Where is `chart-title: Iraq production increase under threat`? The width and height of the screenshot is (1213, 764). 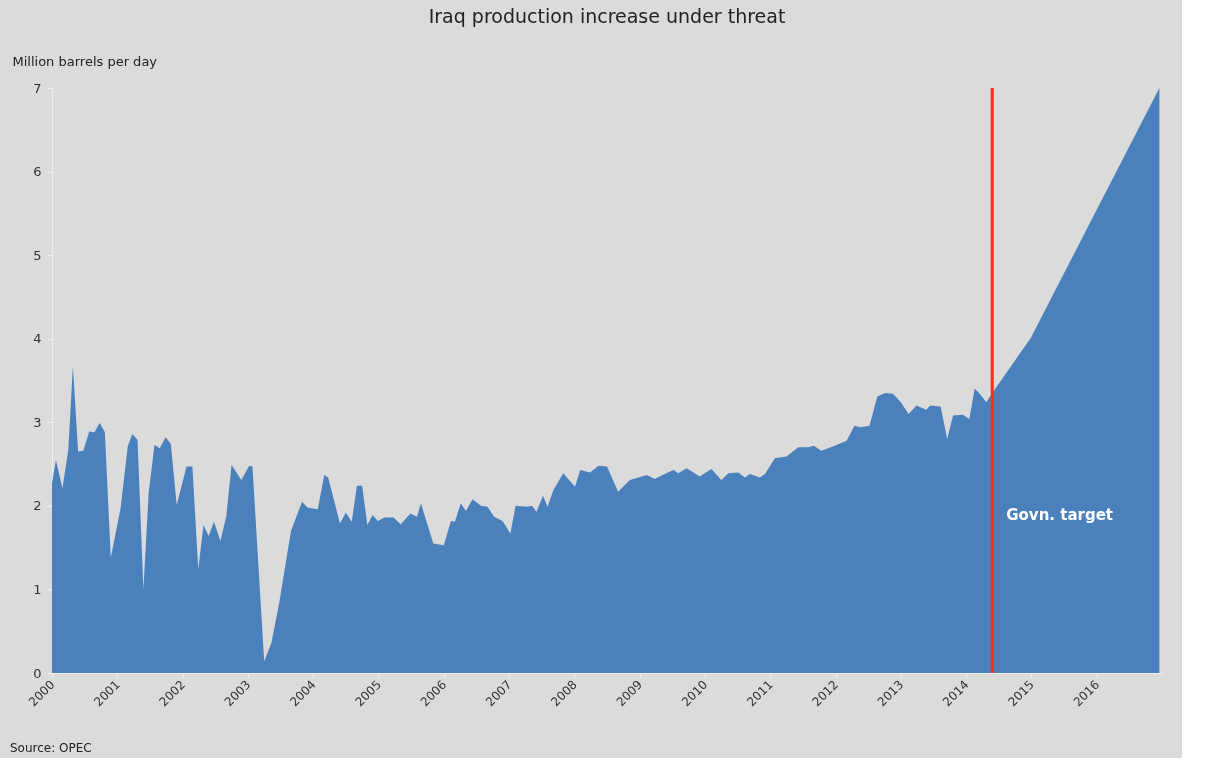
chart-title: Iraq production increase under threat is located at coordinates (607, 16).